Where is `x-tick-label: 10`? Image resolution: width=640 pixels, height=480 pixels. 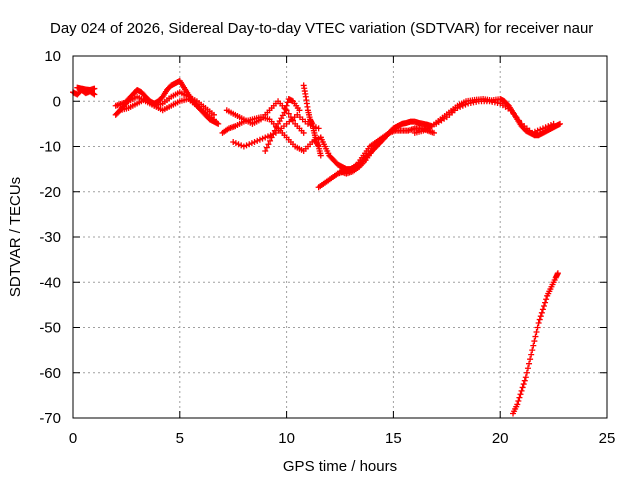
x-tick-label: 10 is located at coordinates (286, 438).